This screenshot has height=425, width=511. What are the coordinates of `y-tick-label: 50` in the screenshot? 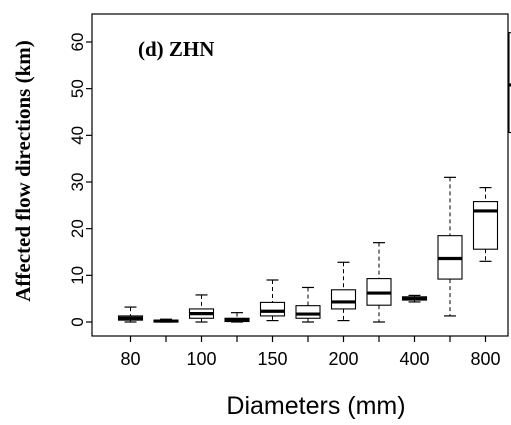 It's located at (77, 88).